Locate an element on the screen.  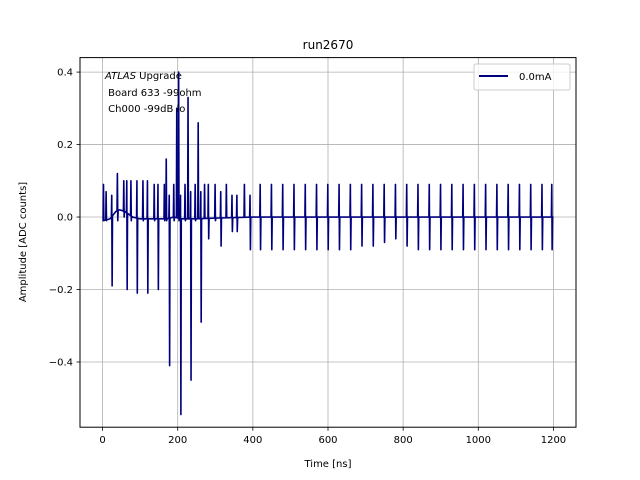
legend: 0.0mA is located at coordinates (522, 77).